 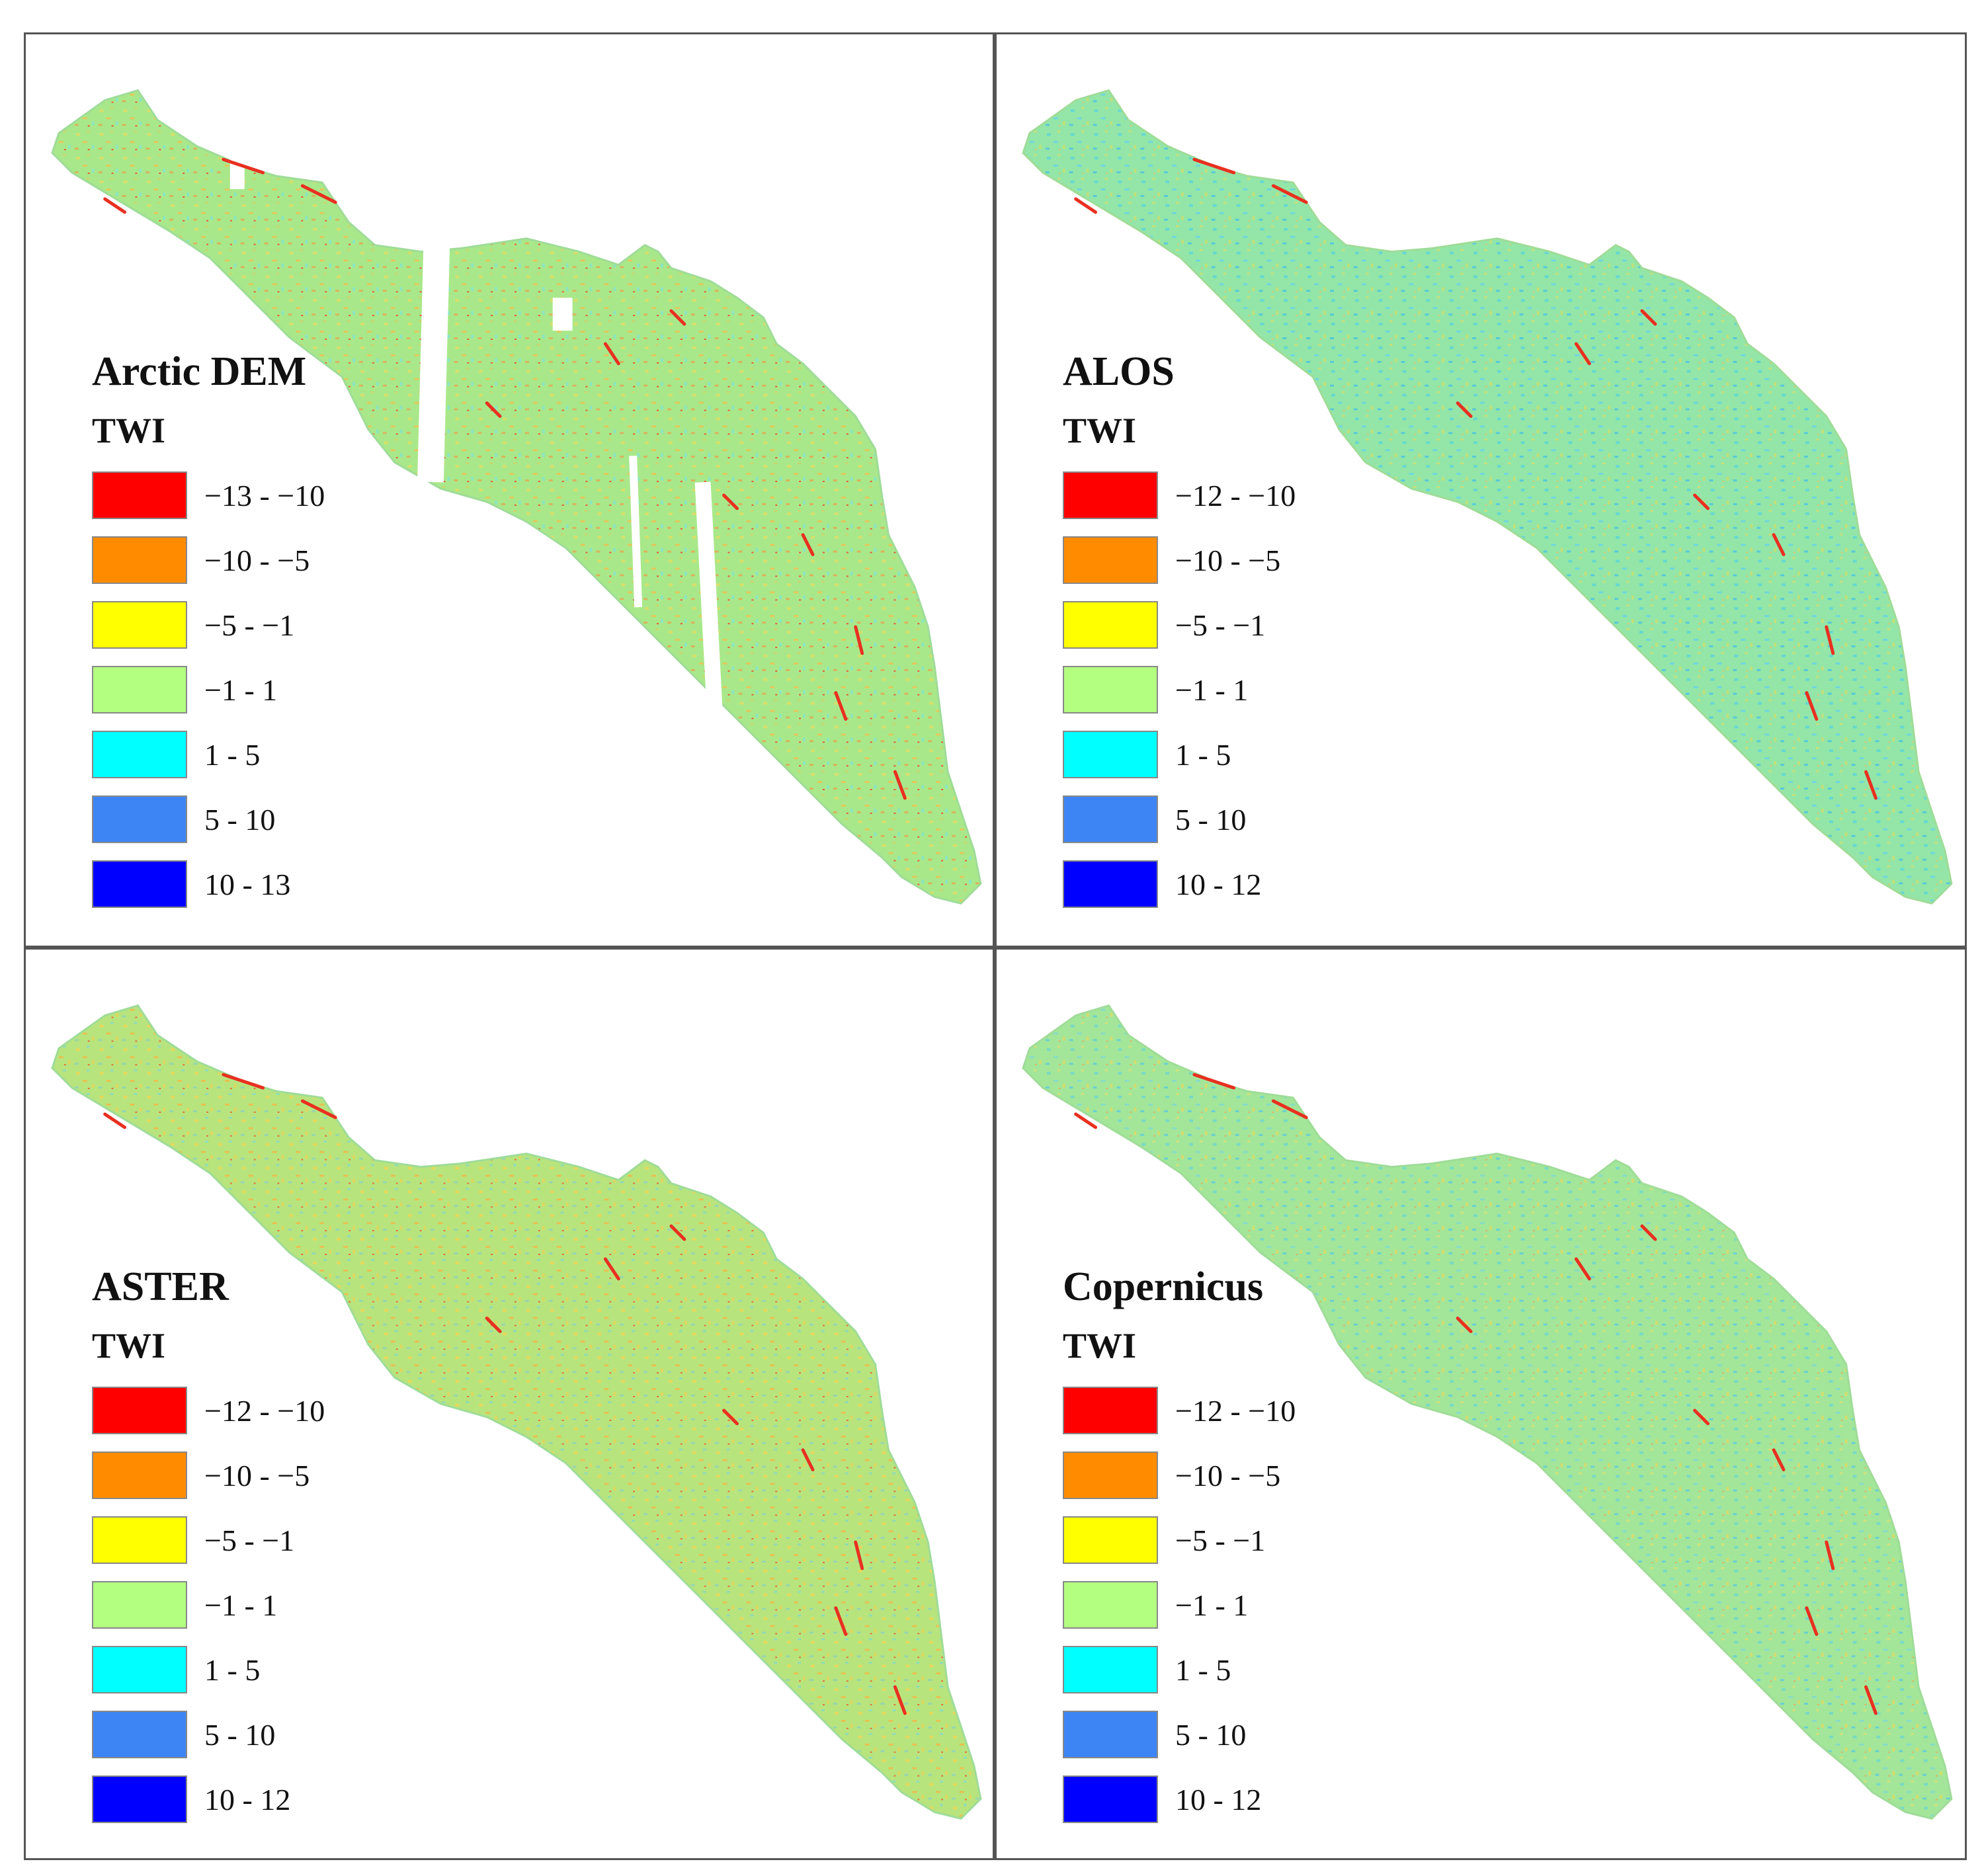 What do you see at coordinates (247, 884) in the screenshot?
I see `legend-label: 10 - 13` at bounding box center [247, 884].